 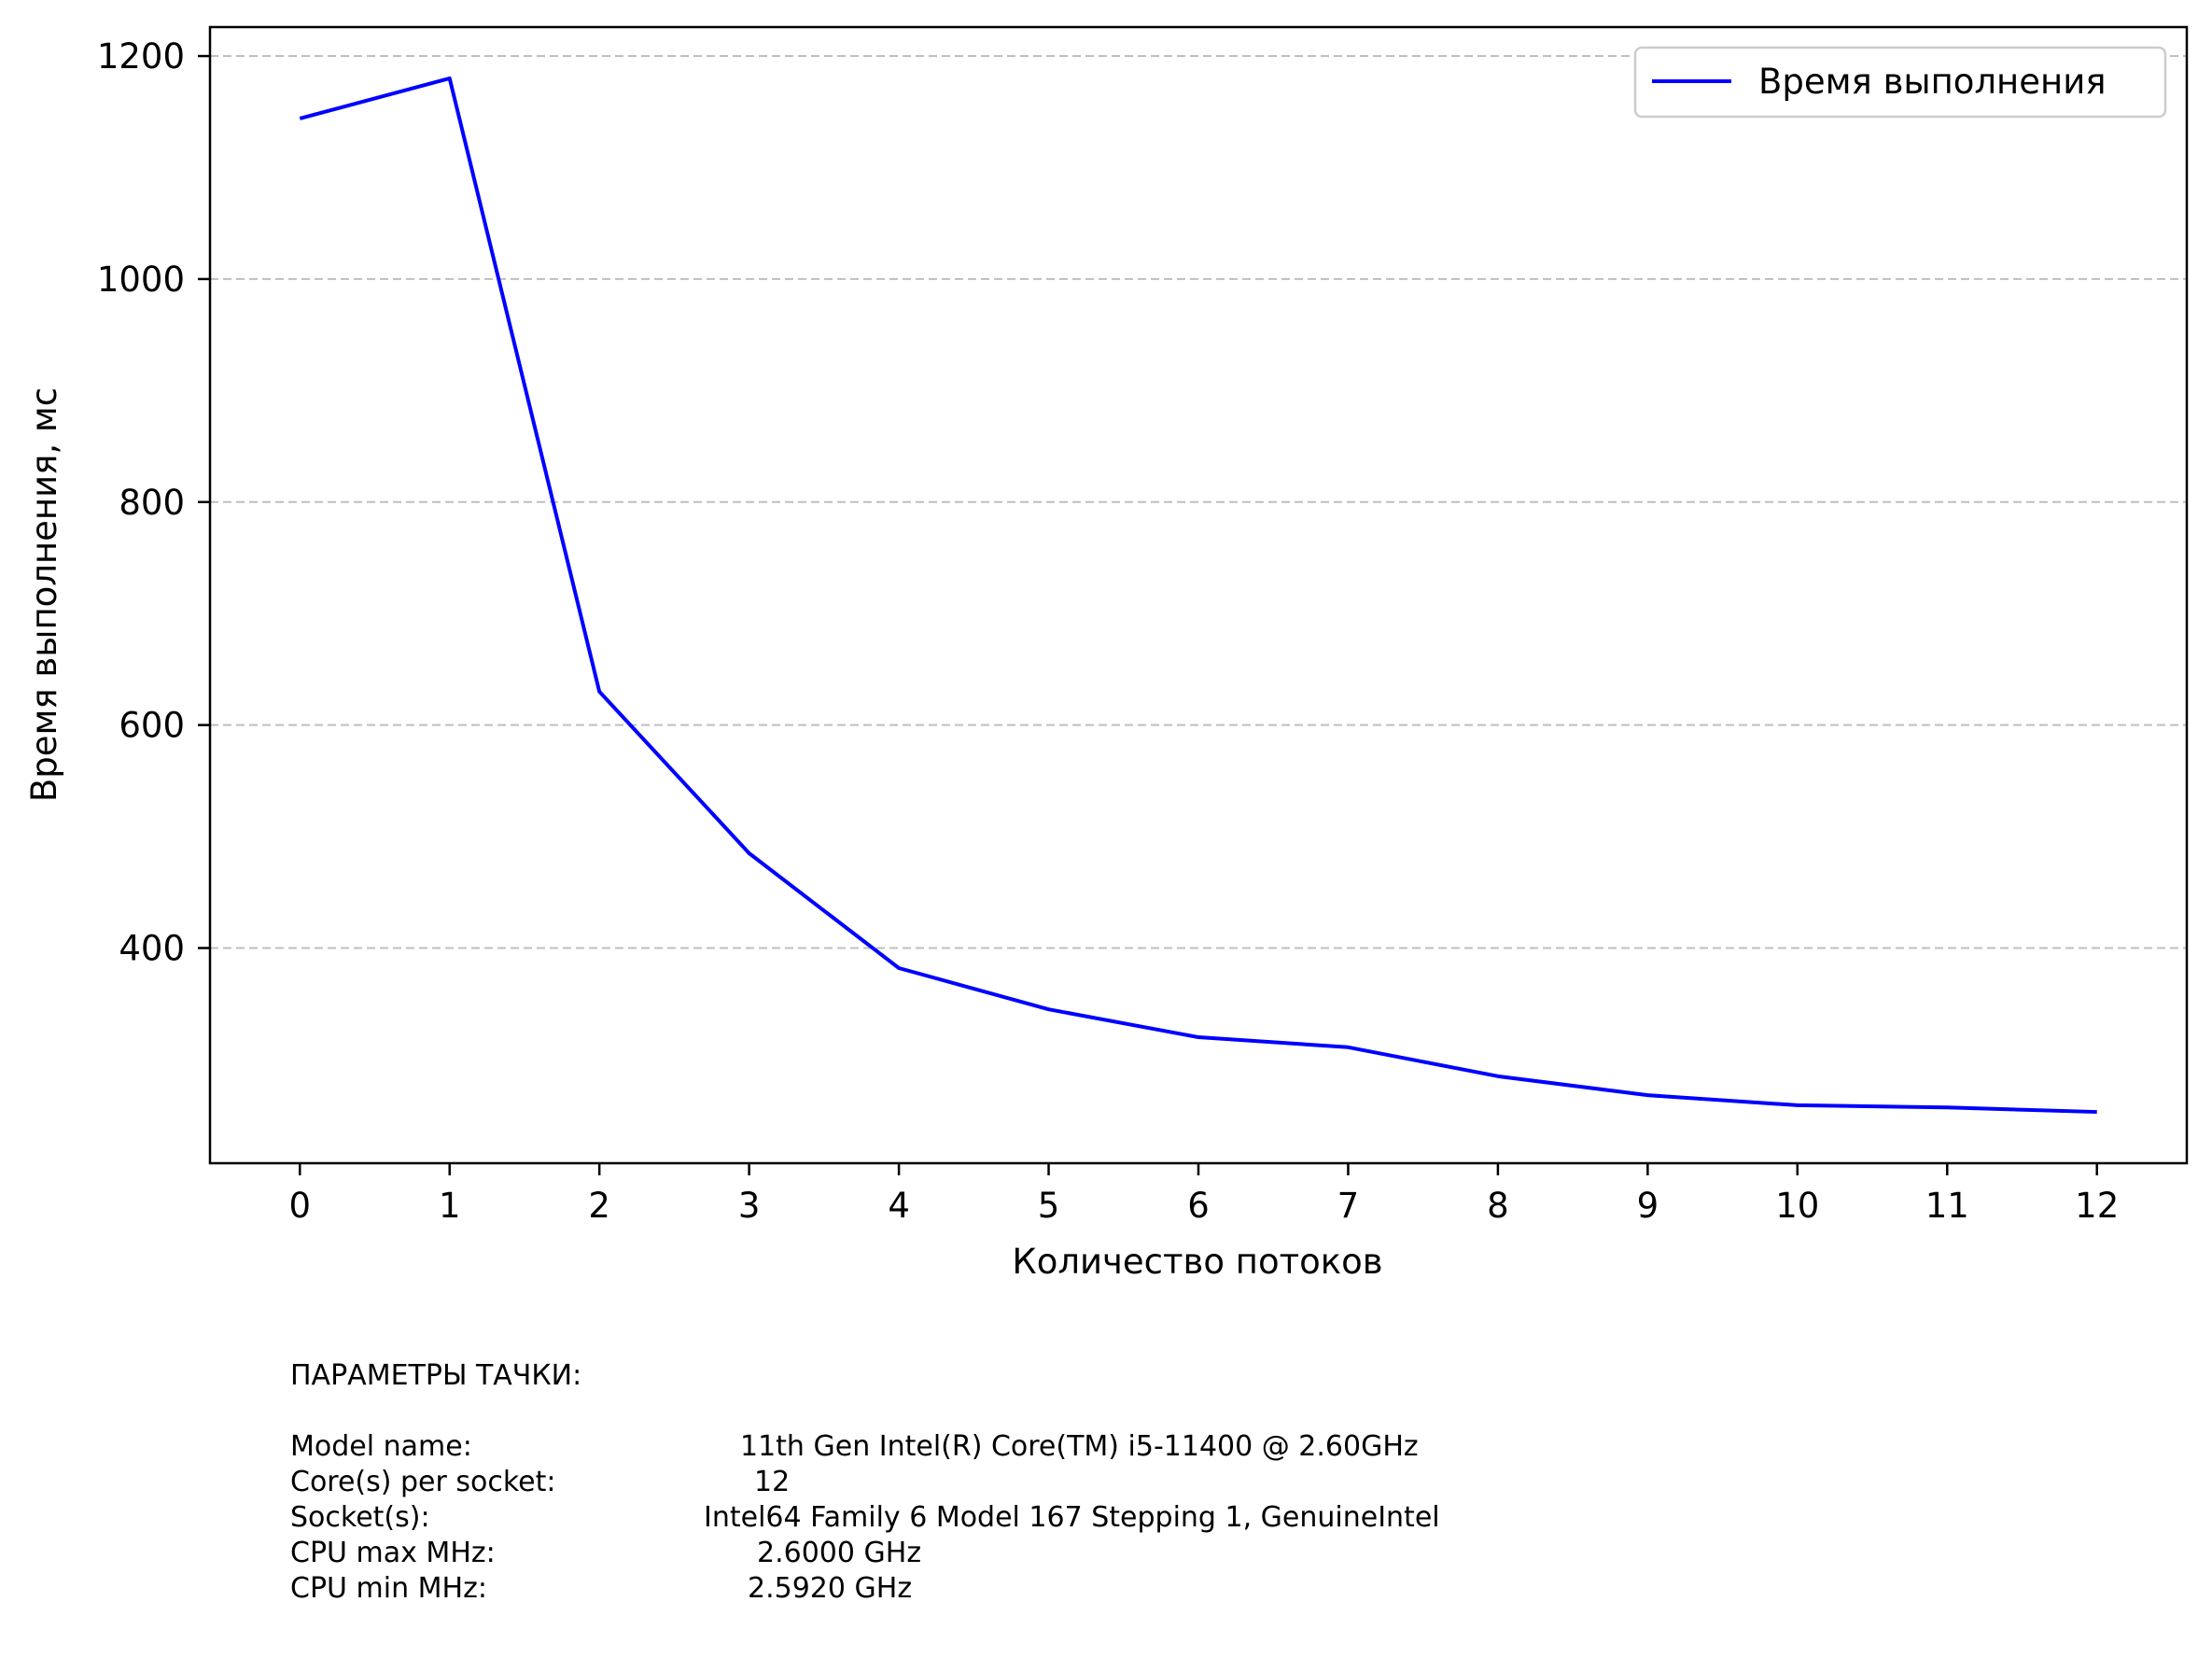 I want to click on y-tick-label: 1200, so click(x=141, y=56).